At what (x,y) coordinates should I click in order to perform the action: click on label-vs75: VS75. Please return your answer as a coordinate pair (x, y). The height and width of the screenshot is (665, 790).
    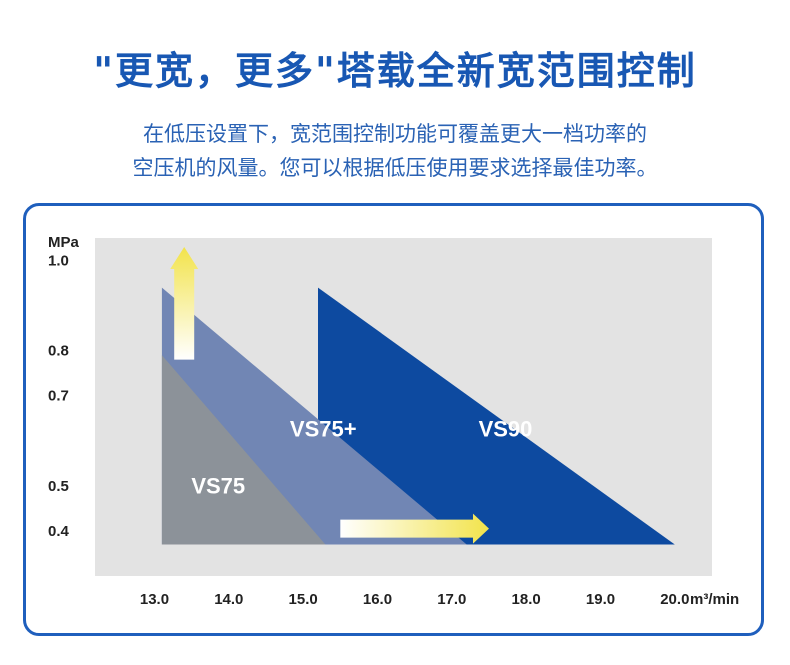
    Looking at the image, I should click on (218, 485).